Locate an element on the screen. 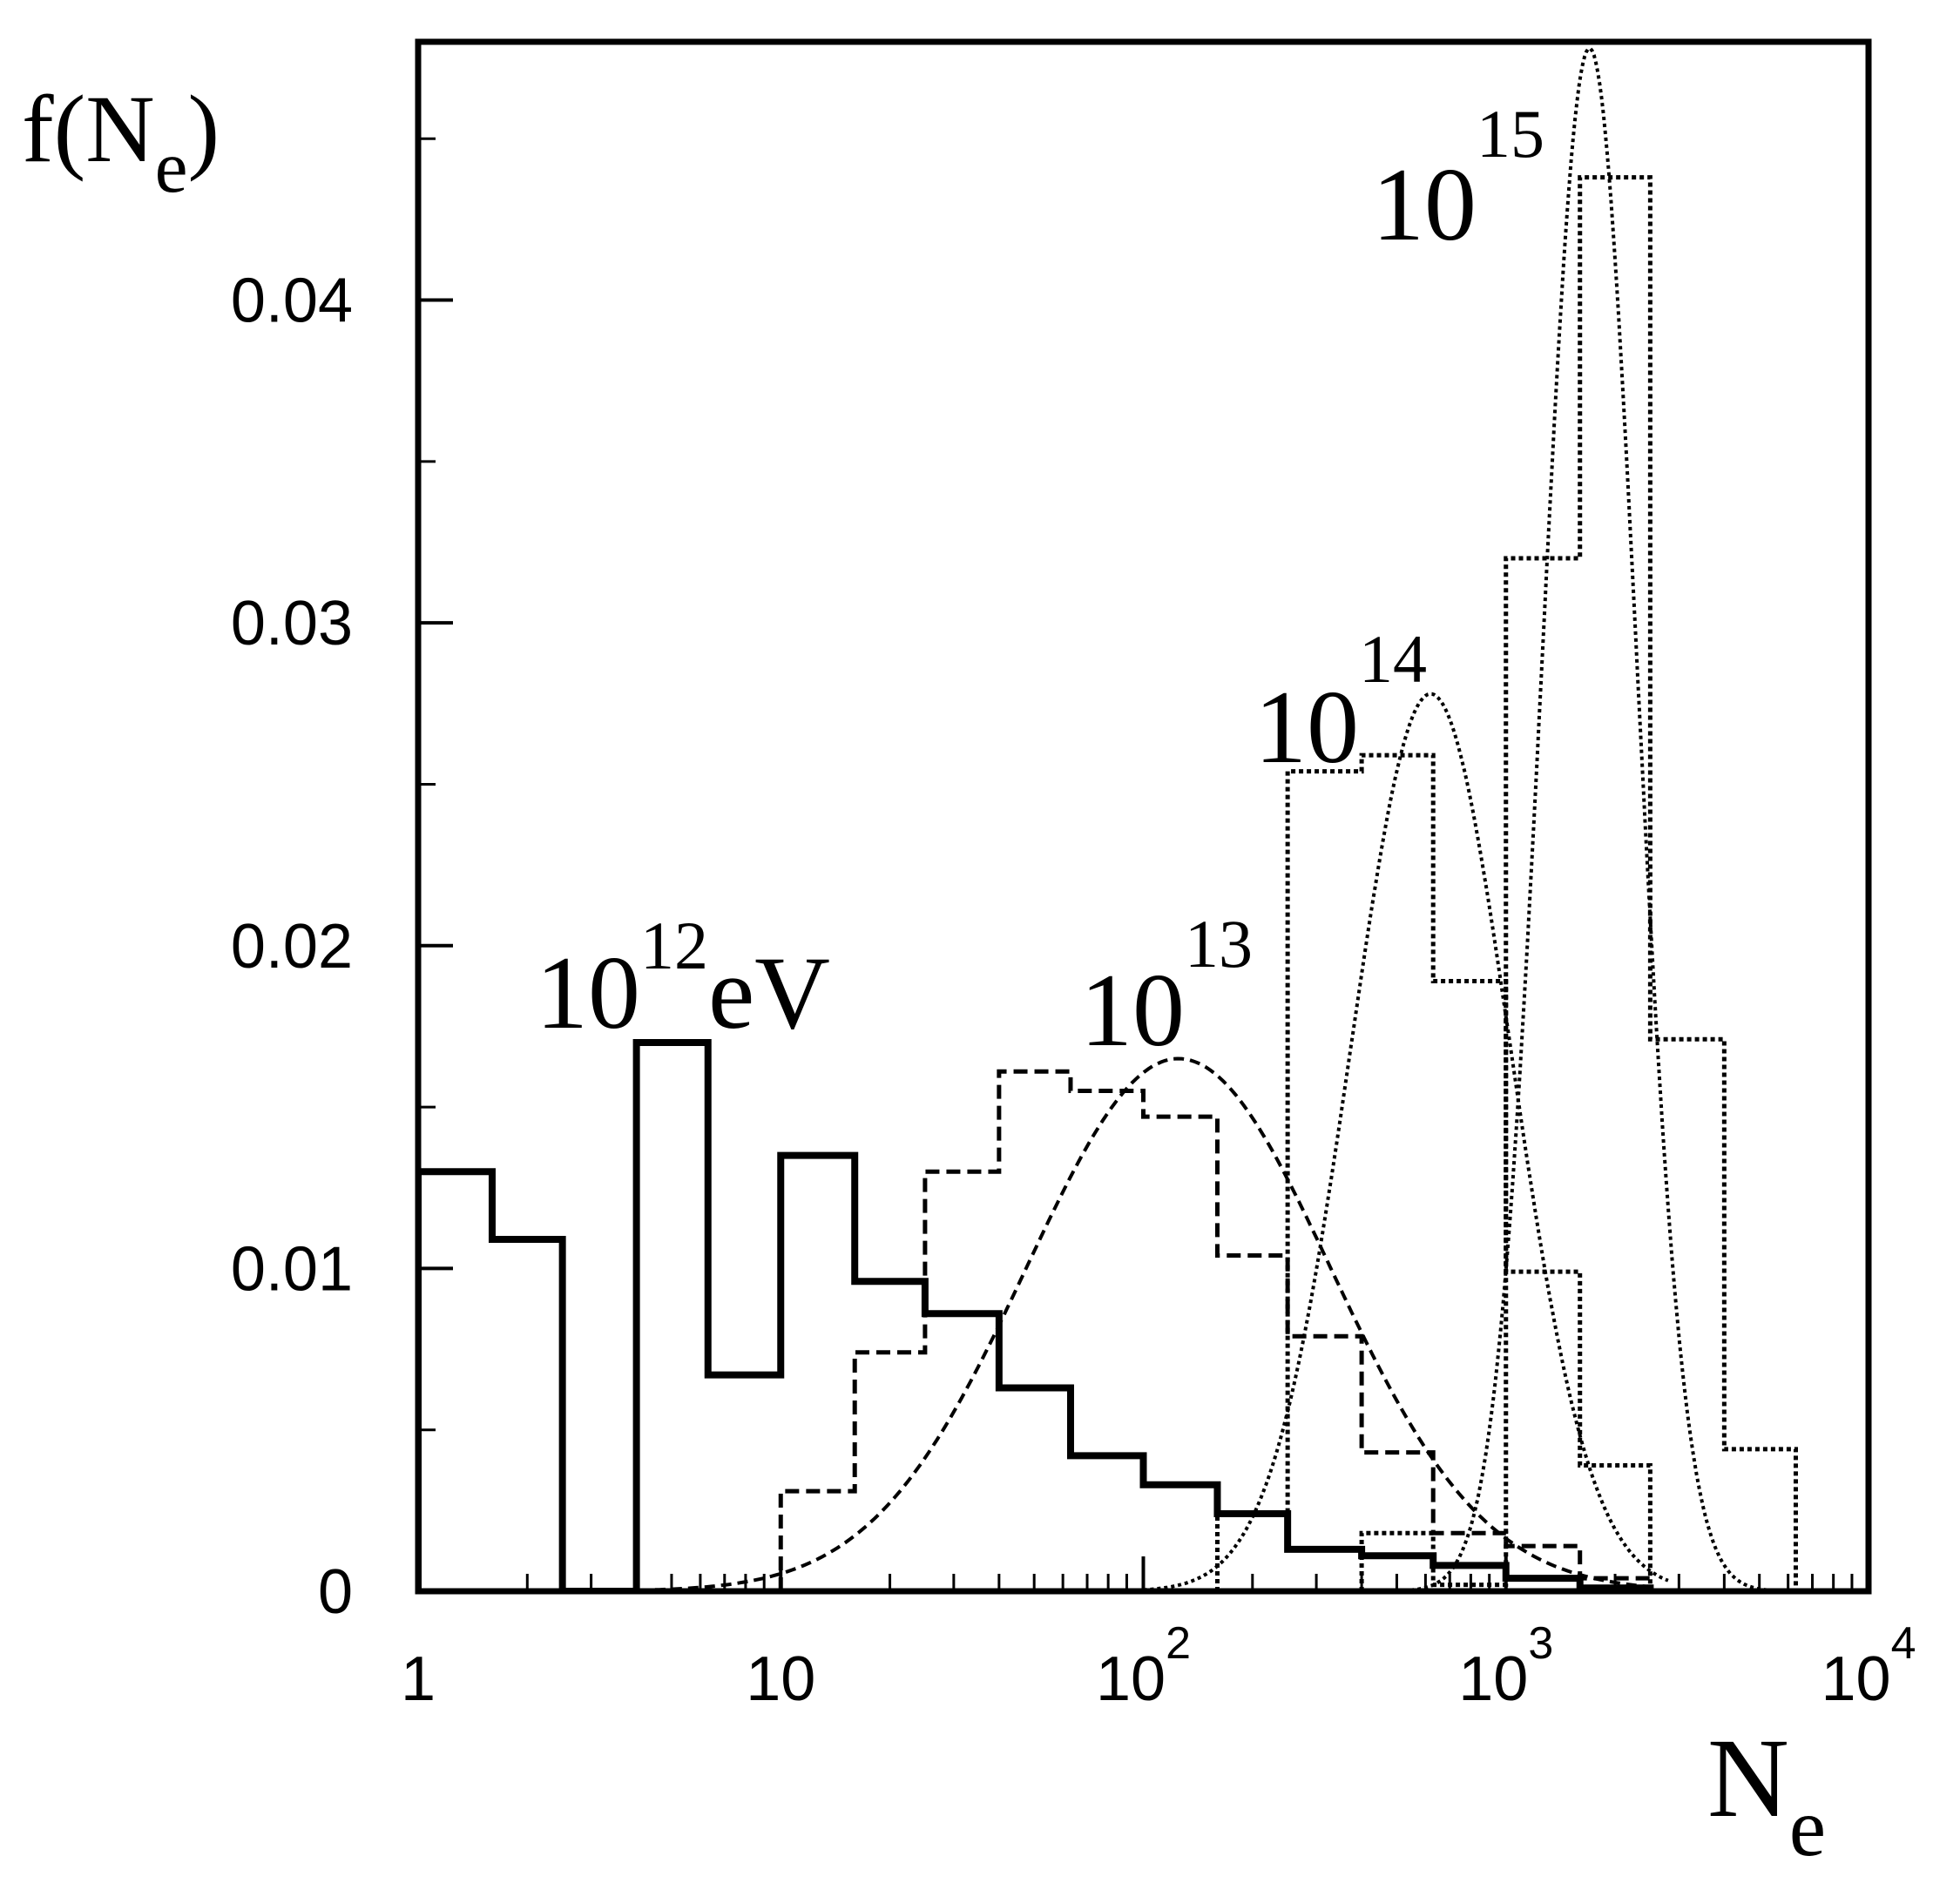  x-axis: 1 10 10² 10³ 10⁴ is located at coordinates (1158, 1635).